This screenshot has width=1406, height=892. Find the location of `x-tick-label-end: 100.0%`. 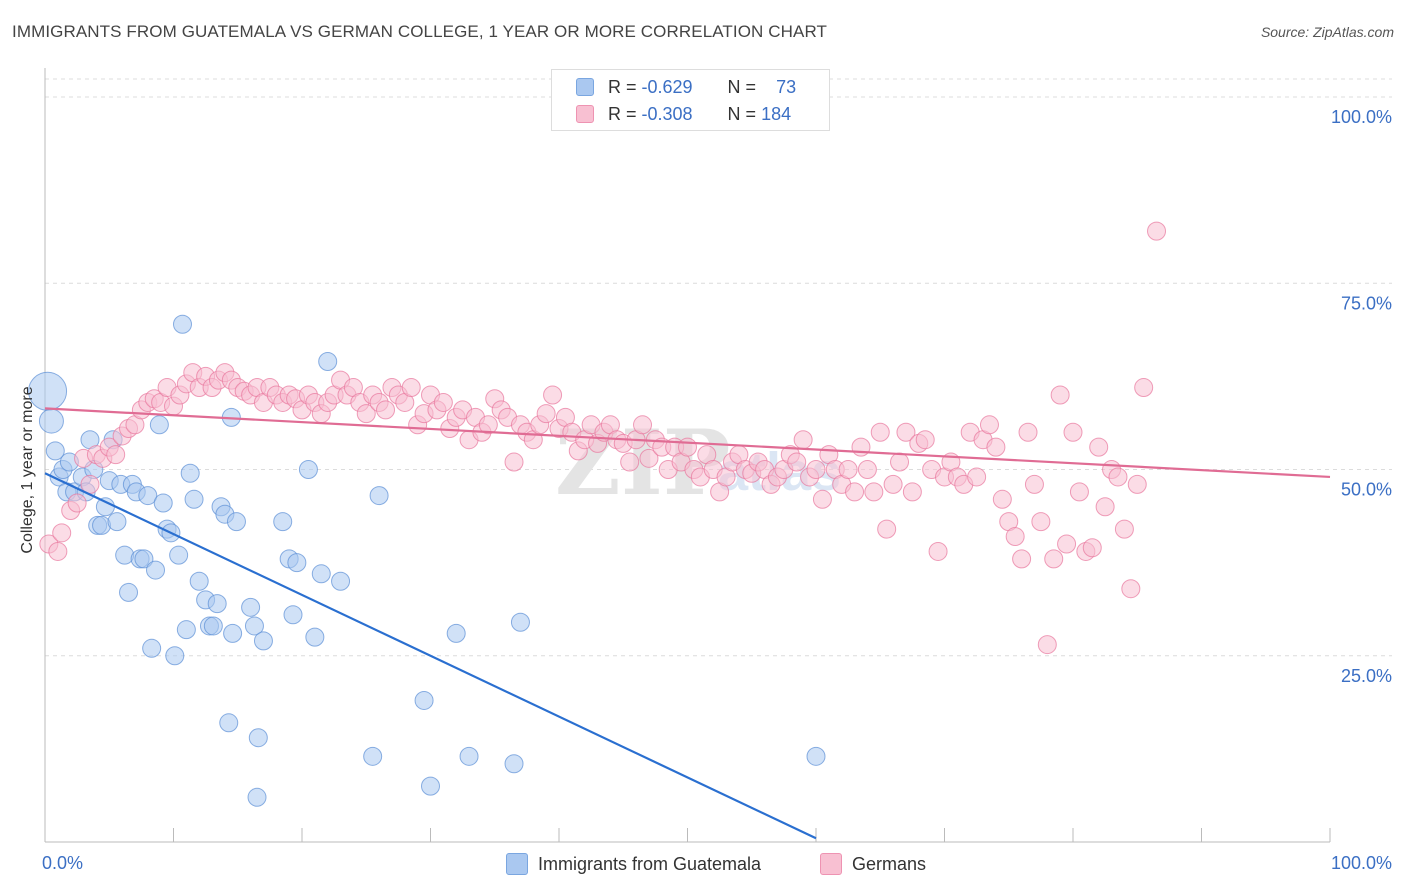

x-tick-label-end: 100.0% is located at coordinates (1361, 863).